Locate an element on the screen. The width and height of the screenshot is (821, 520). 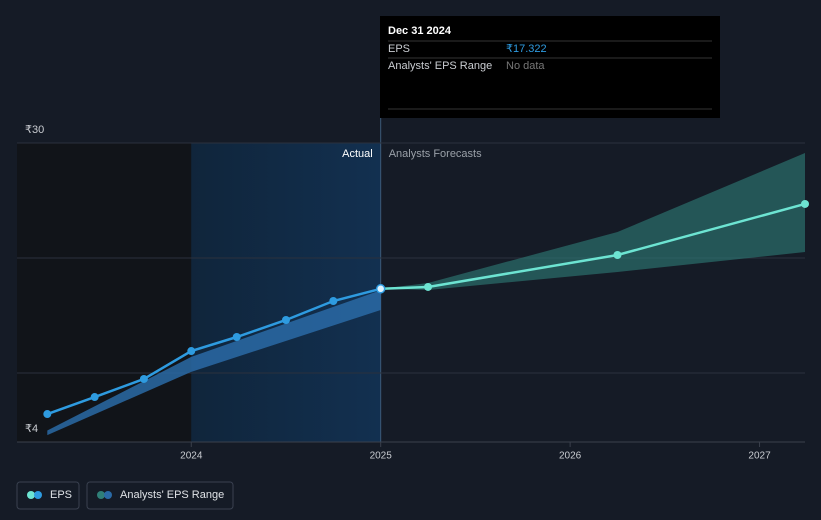
last-year-area is located at coordinates (286, 292).